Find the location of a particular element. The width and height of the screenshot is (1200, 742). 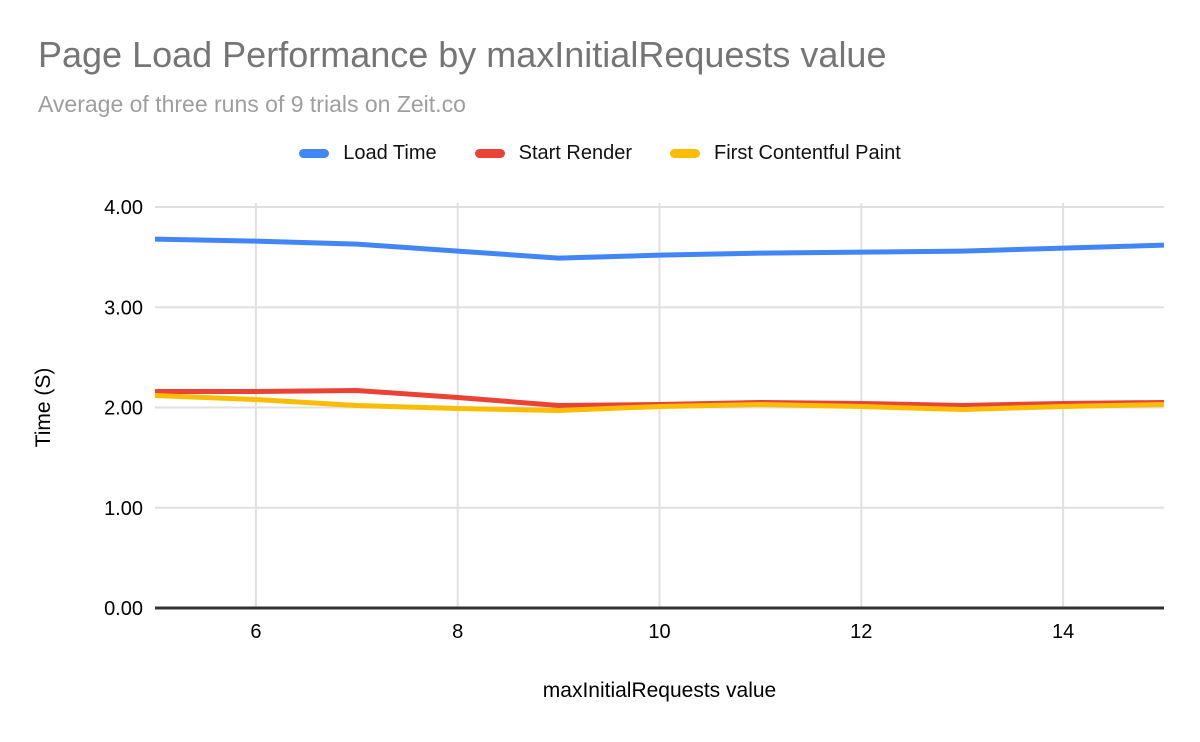

legend-label: Load Time is located at coordinates (390, 153).